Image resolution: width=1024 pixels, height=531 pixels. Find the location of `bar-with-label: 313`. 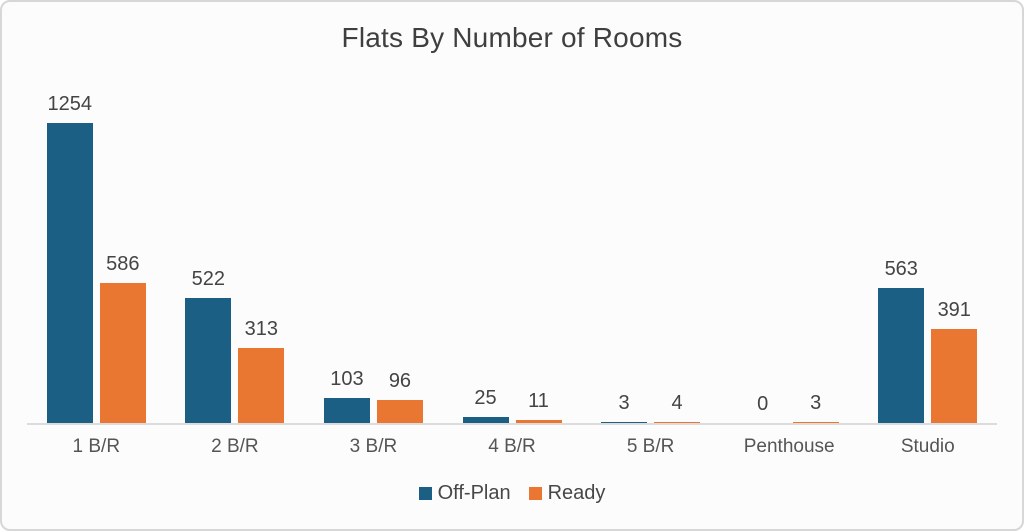

bar-with-label: 313 is located at coordinates (261, 370).